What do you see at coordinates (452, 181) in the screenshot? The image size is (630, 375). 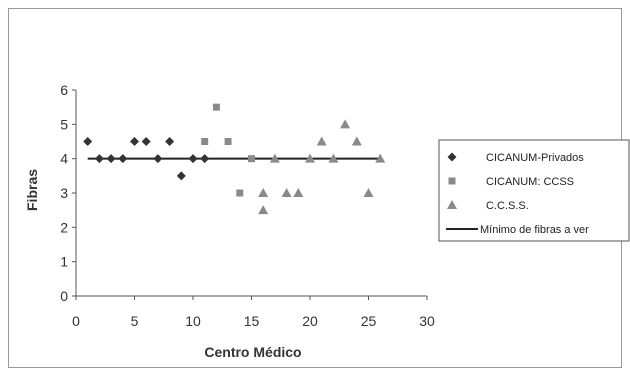 I see `legend-swatch-square` at bounding box center [452, 181].